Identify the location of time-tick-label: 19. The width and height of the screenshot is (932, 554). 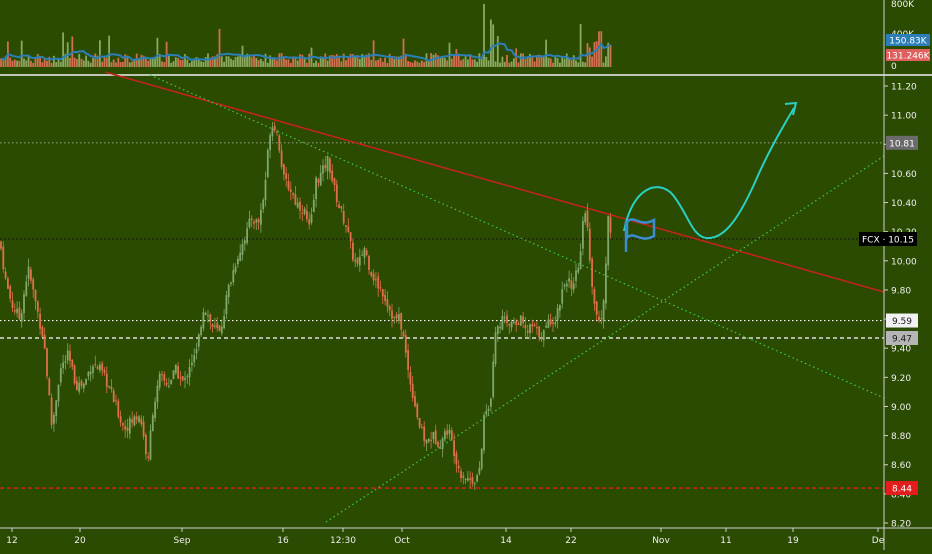
(793, 541).